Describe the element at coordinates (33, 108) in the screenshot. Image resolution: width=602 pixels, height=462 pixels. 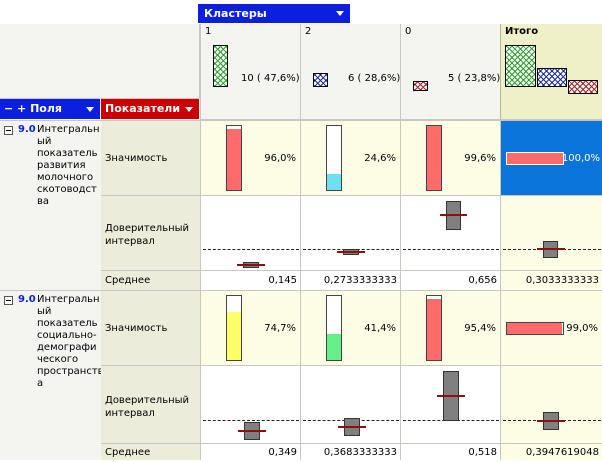
I see `fields-label: − + Поля` at that location.